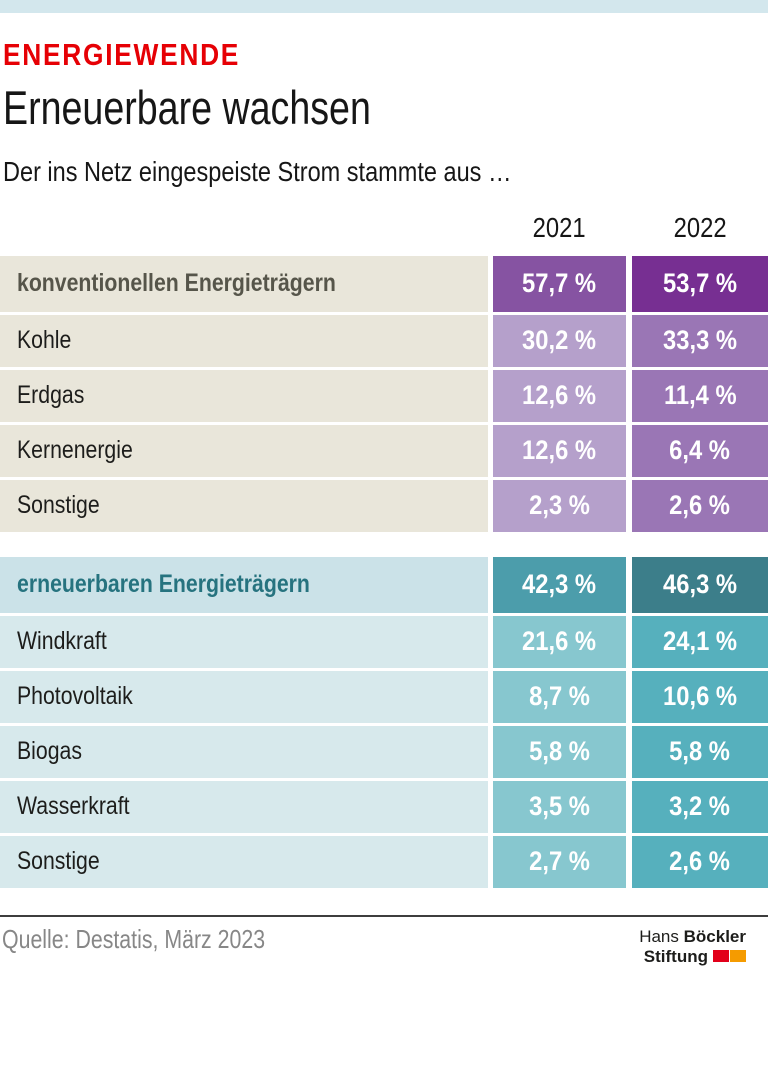 This screenshot has width=768, height=1080. I want to click on table-row-erdgas: Erdgas 12,6 % 11,4 %, so click(384, 395).